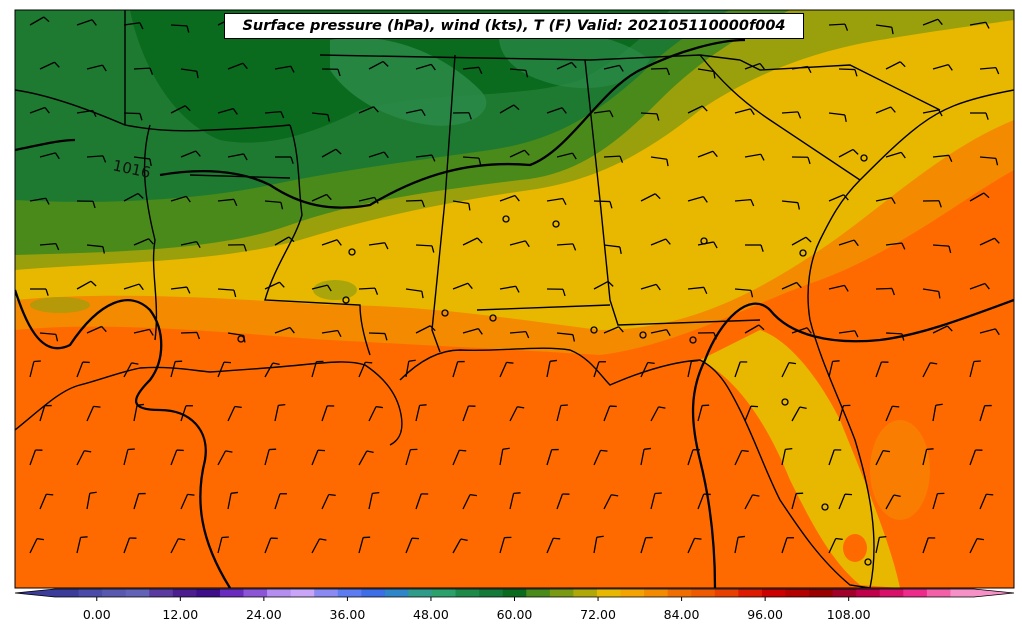  Describe the element at coordinates (598, 614) in the screenshot. I see `colorbar-tick-label: 72.00` at that location.